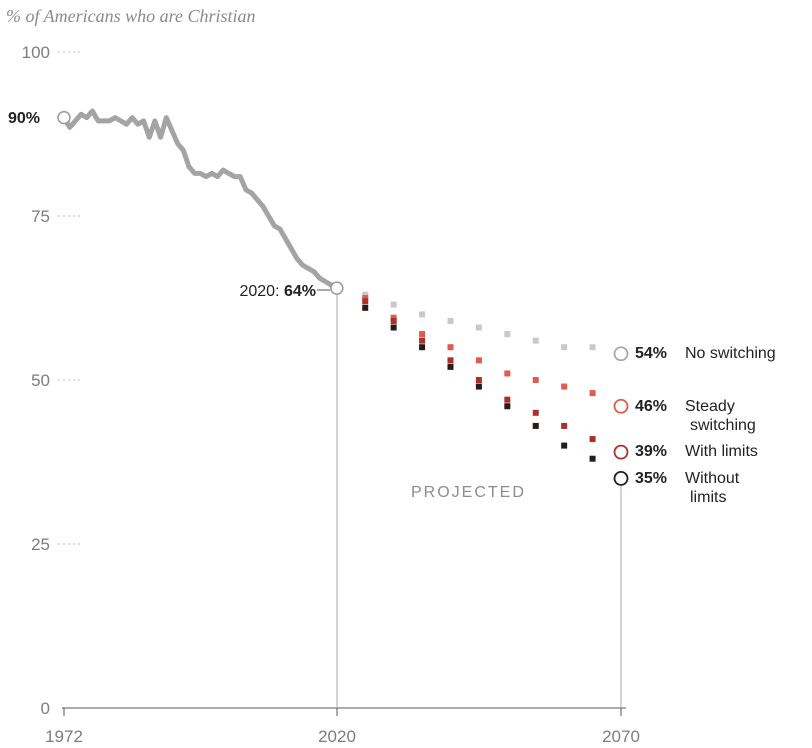  Describe the element at coordinates (478, 360) in the screenshot. I see `projection-point-steady-switching-2045` at that location.